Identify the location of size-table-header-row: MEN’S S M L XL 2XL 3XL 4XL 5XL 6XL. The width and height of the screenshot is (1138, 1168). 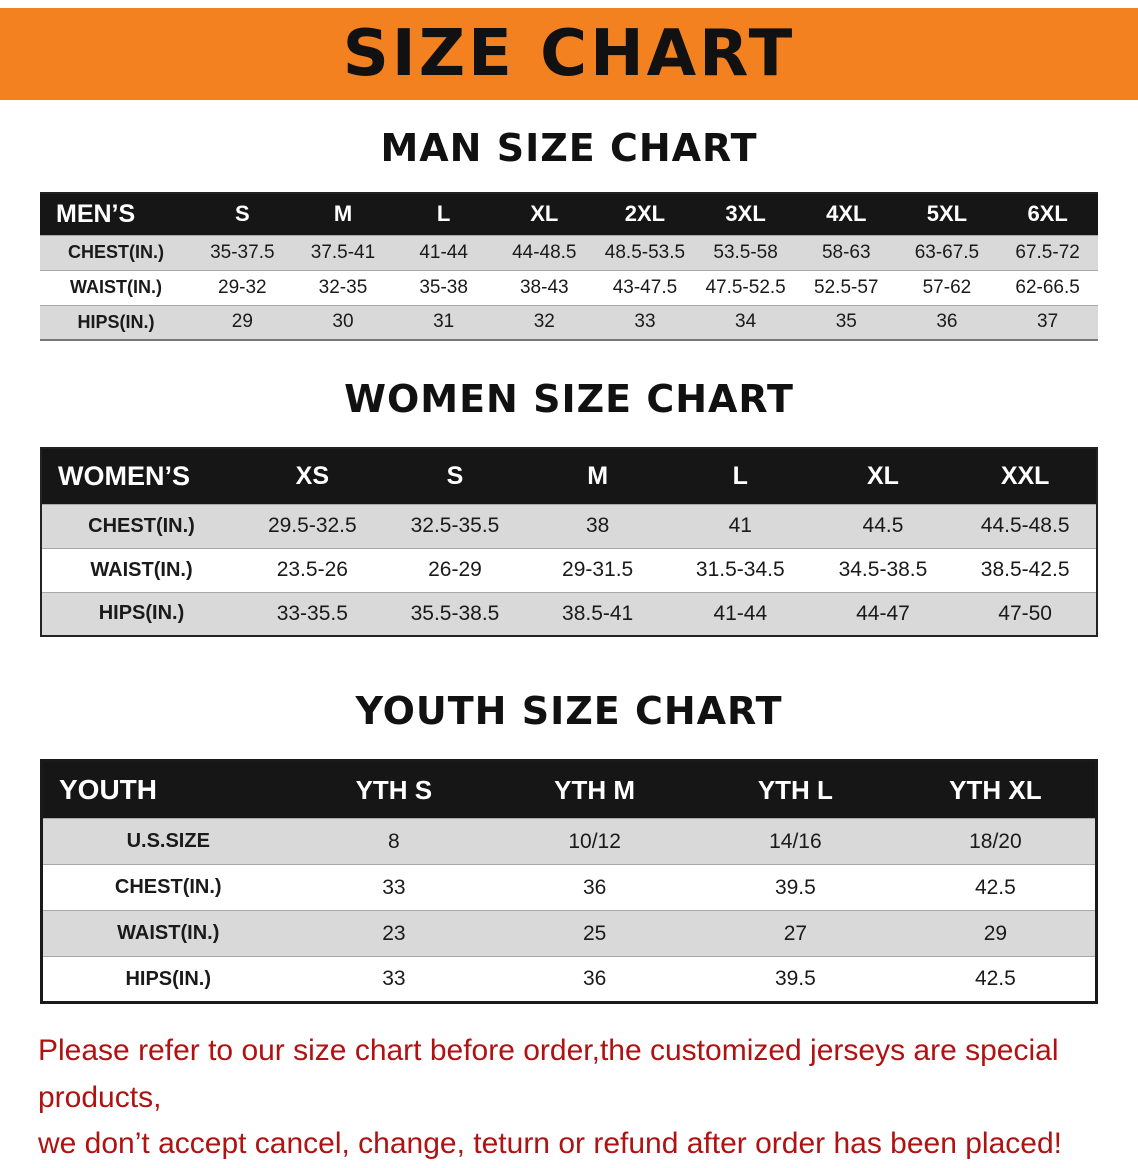
(569, 214).